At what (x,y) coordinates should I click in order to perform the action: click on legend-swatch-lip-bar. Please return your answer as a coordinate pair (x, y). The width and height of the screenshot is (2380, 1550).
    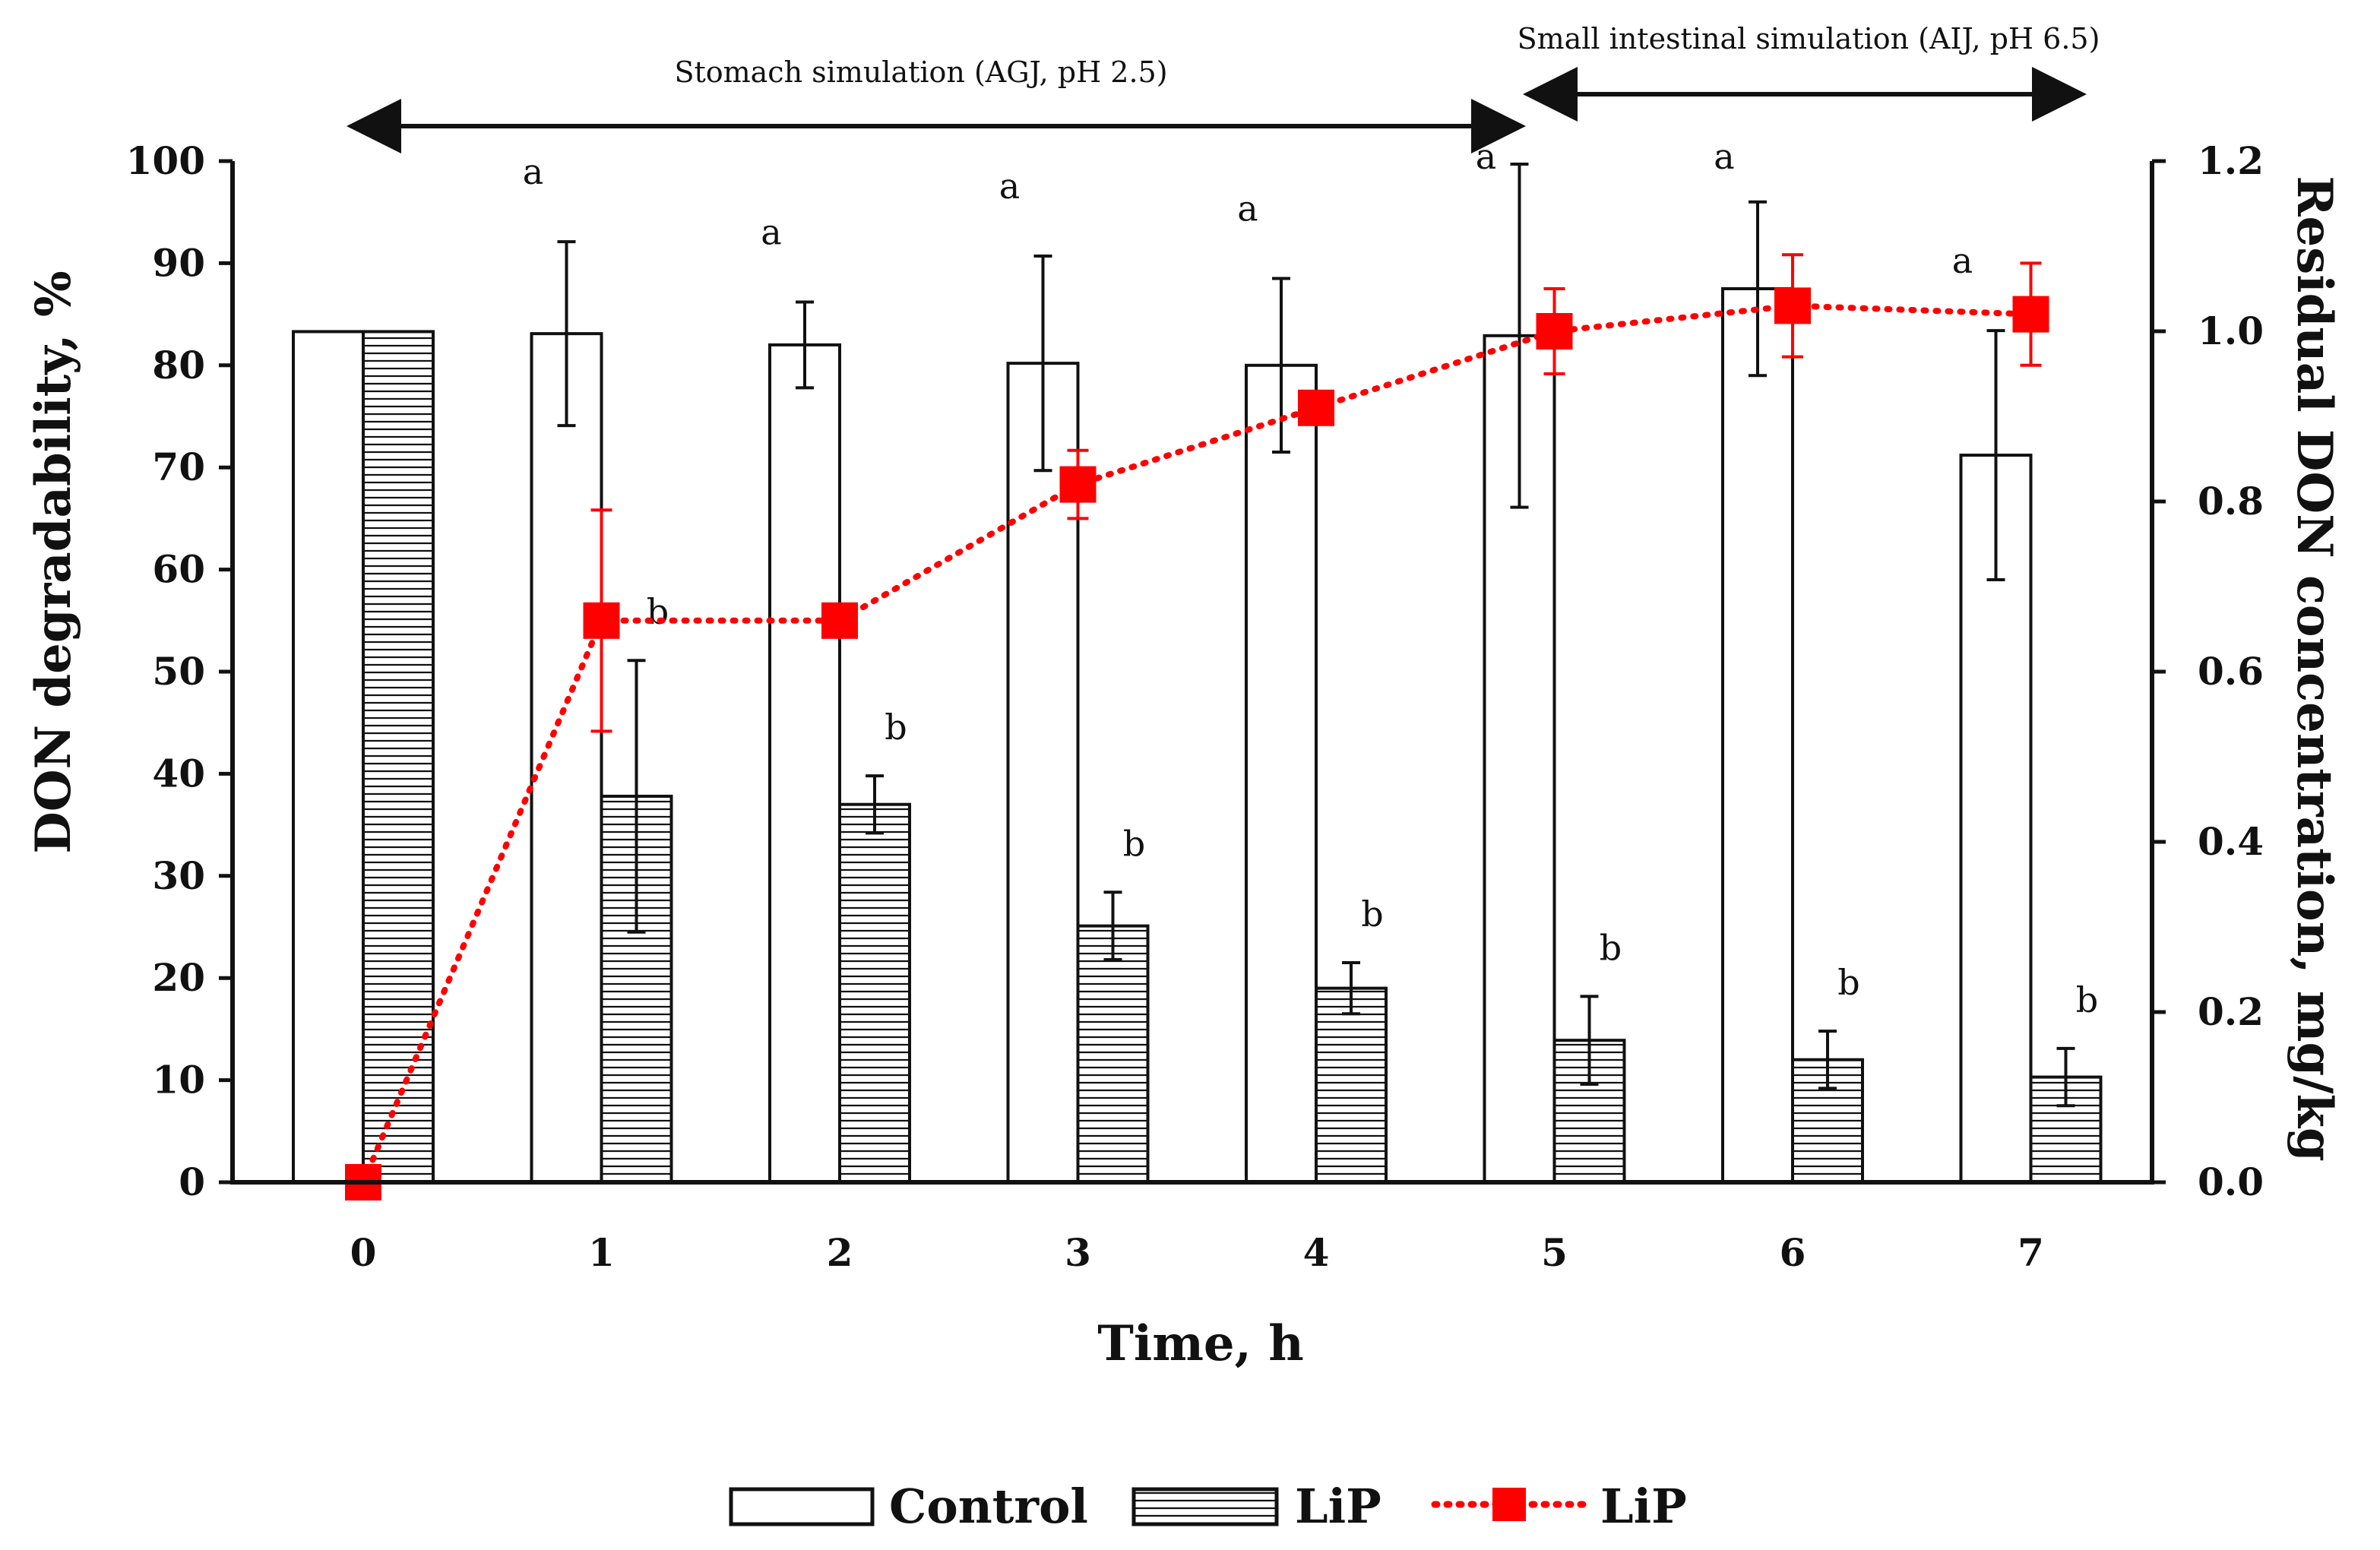
    Looking at the image, I should click on (1205, 1506).